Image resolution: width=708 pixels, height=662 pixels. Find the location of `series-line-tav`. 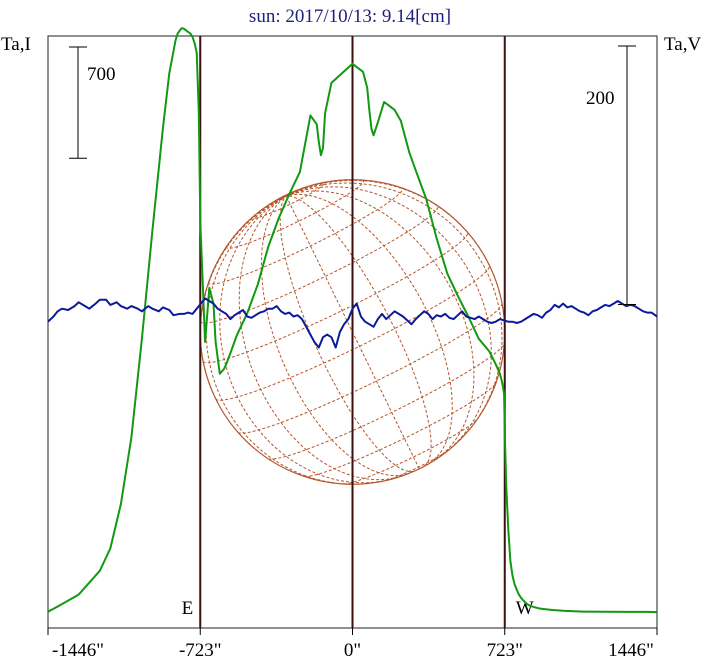

series-line-tav is located at coordinates (352, 323).